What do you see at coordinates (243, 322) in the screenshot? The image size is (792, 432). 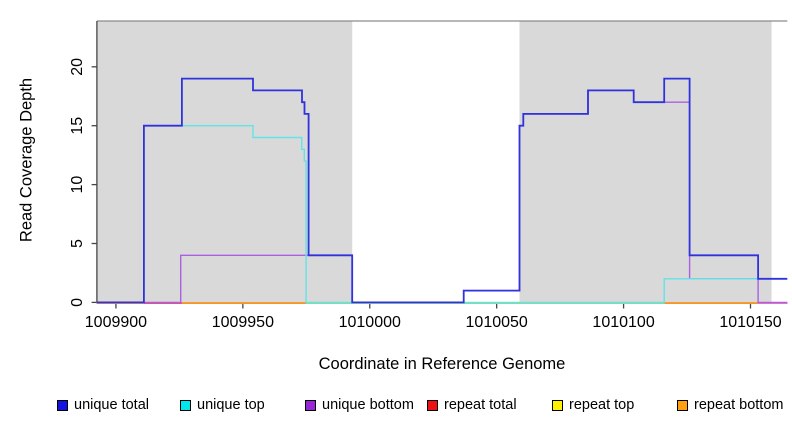 I see `x-tick-label: 1009950` at bounding box center [243, 322].